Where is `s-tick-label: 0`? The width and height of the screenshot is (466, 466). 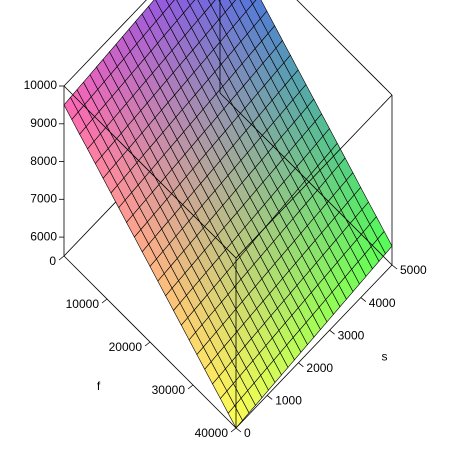
s-tick-label: 0 is located at coordinates (247, 433).